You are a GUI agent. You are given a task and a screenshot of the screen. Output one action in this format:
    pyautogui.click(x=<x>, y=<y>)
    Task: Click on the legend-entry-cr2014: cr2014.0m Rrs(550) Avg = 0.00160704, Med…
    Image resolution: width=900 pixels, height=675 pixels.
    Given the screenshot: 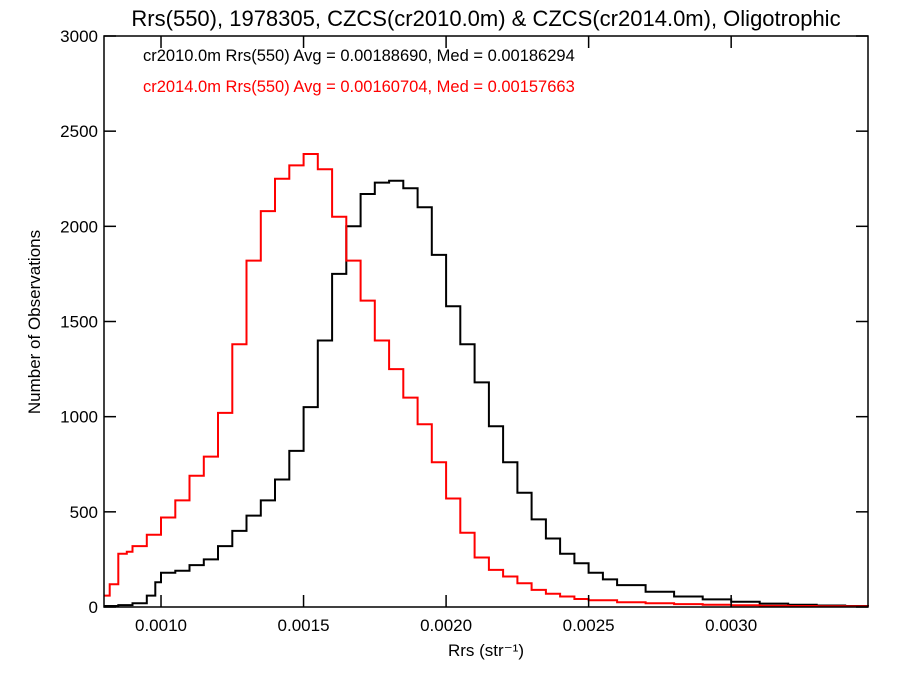 What is the action you would take?
    pyautogui.click(x=359, y=87)
    